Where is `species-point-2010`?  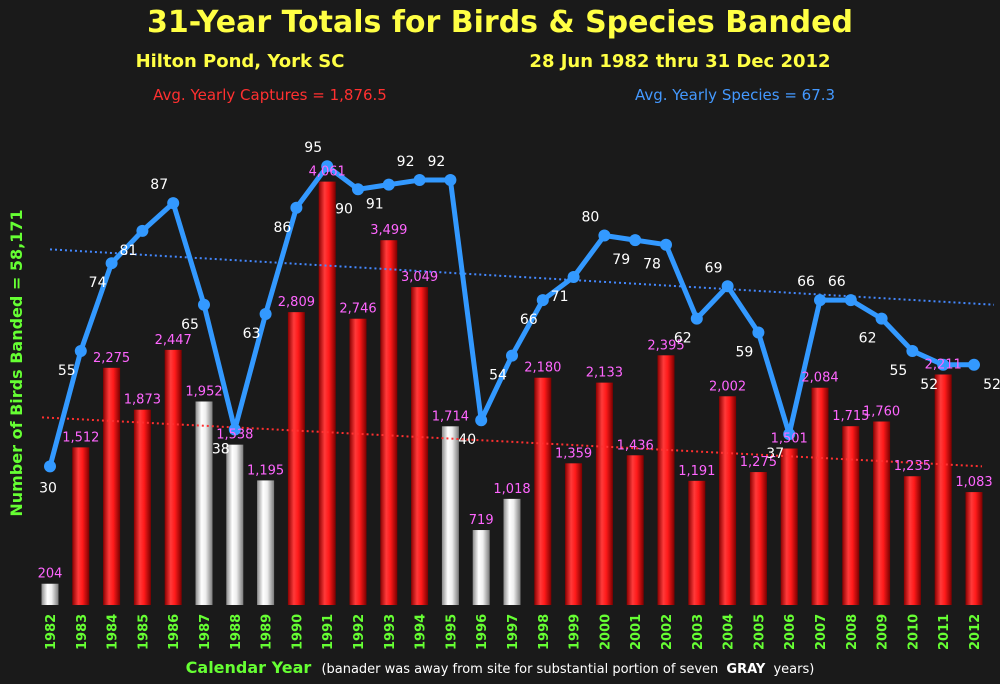
species-point-2010 is located at coordinates (912, 350).